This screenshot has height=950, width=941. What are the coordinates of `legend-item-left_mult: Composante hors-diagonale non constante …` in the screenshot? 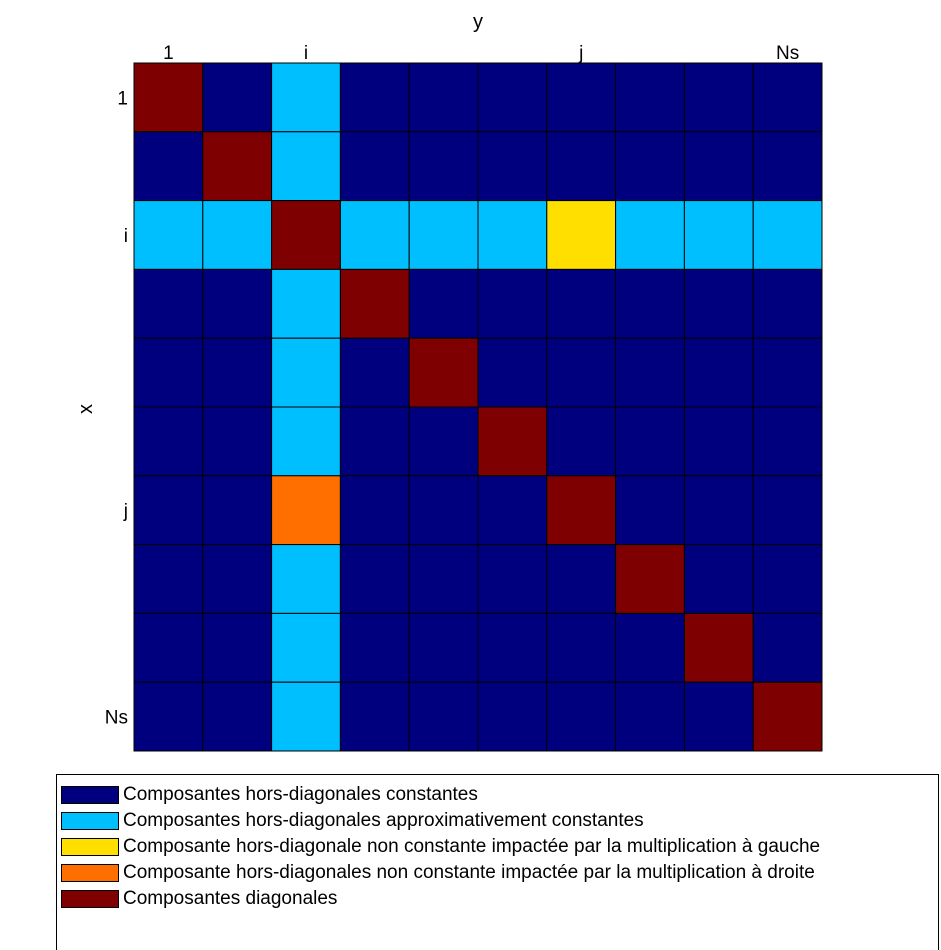 It's located at (440, 847).